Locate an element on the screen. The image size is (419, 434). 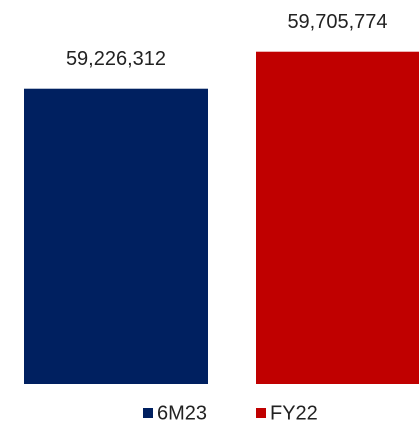
legend-label: 6M23 is located at coordinates (182, 413).